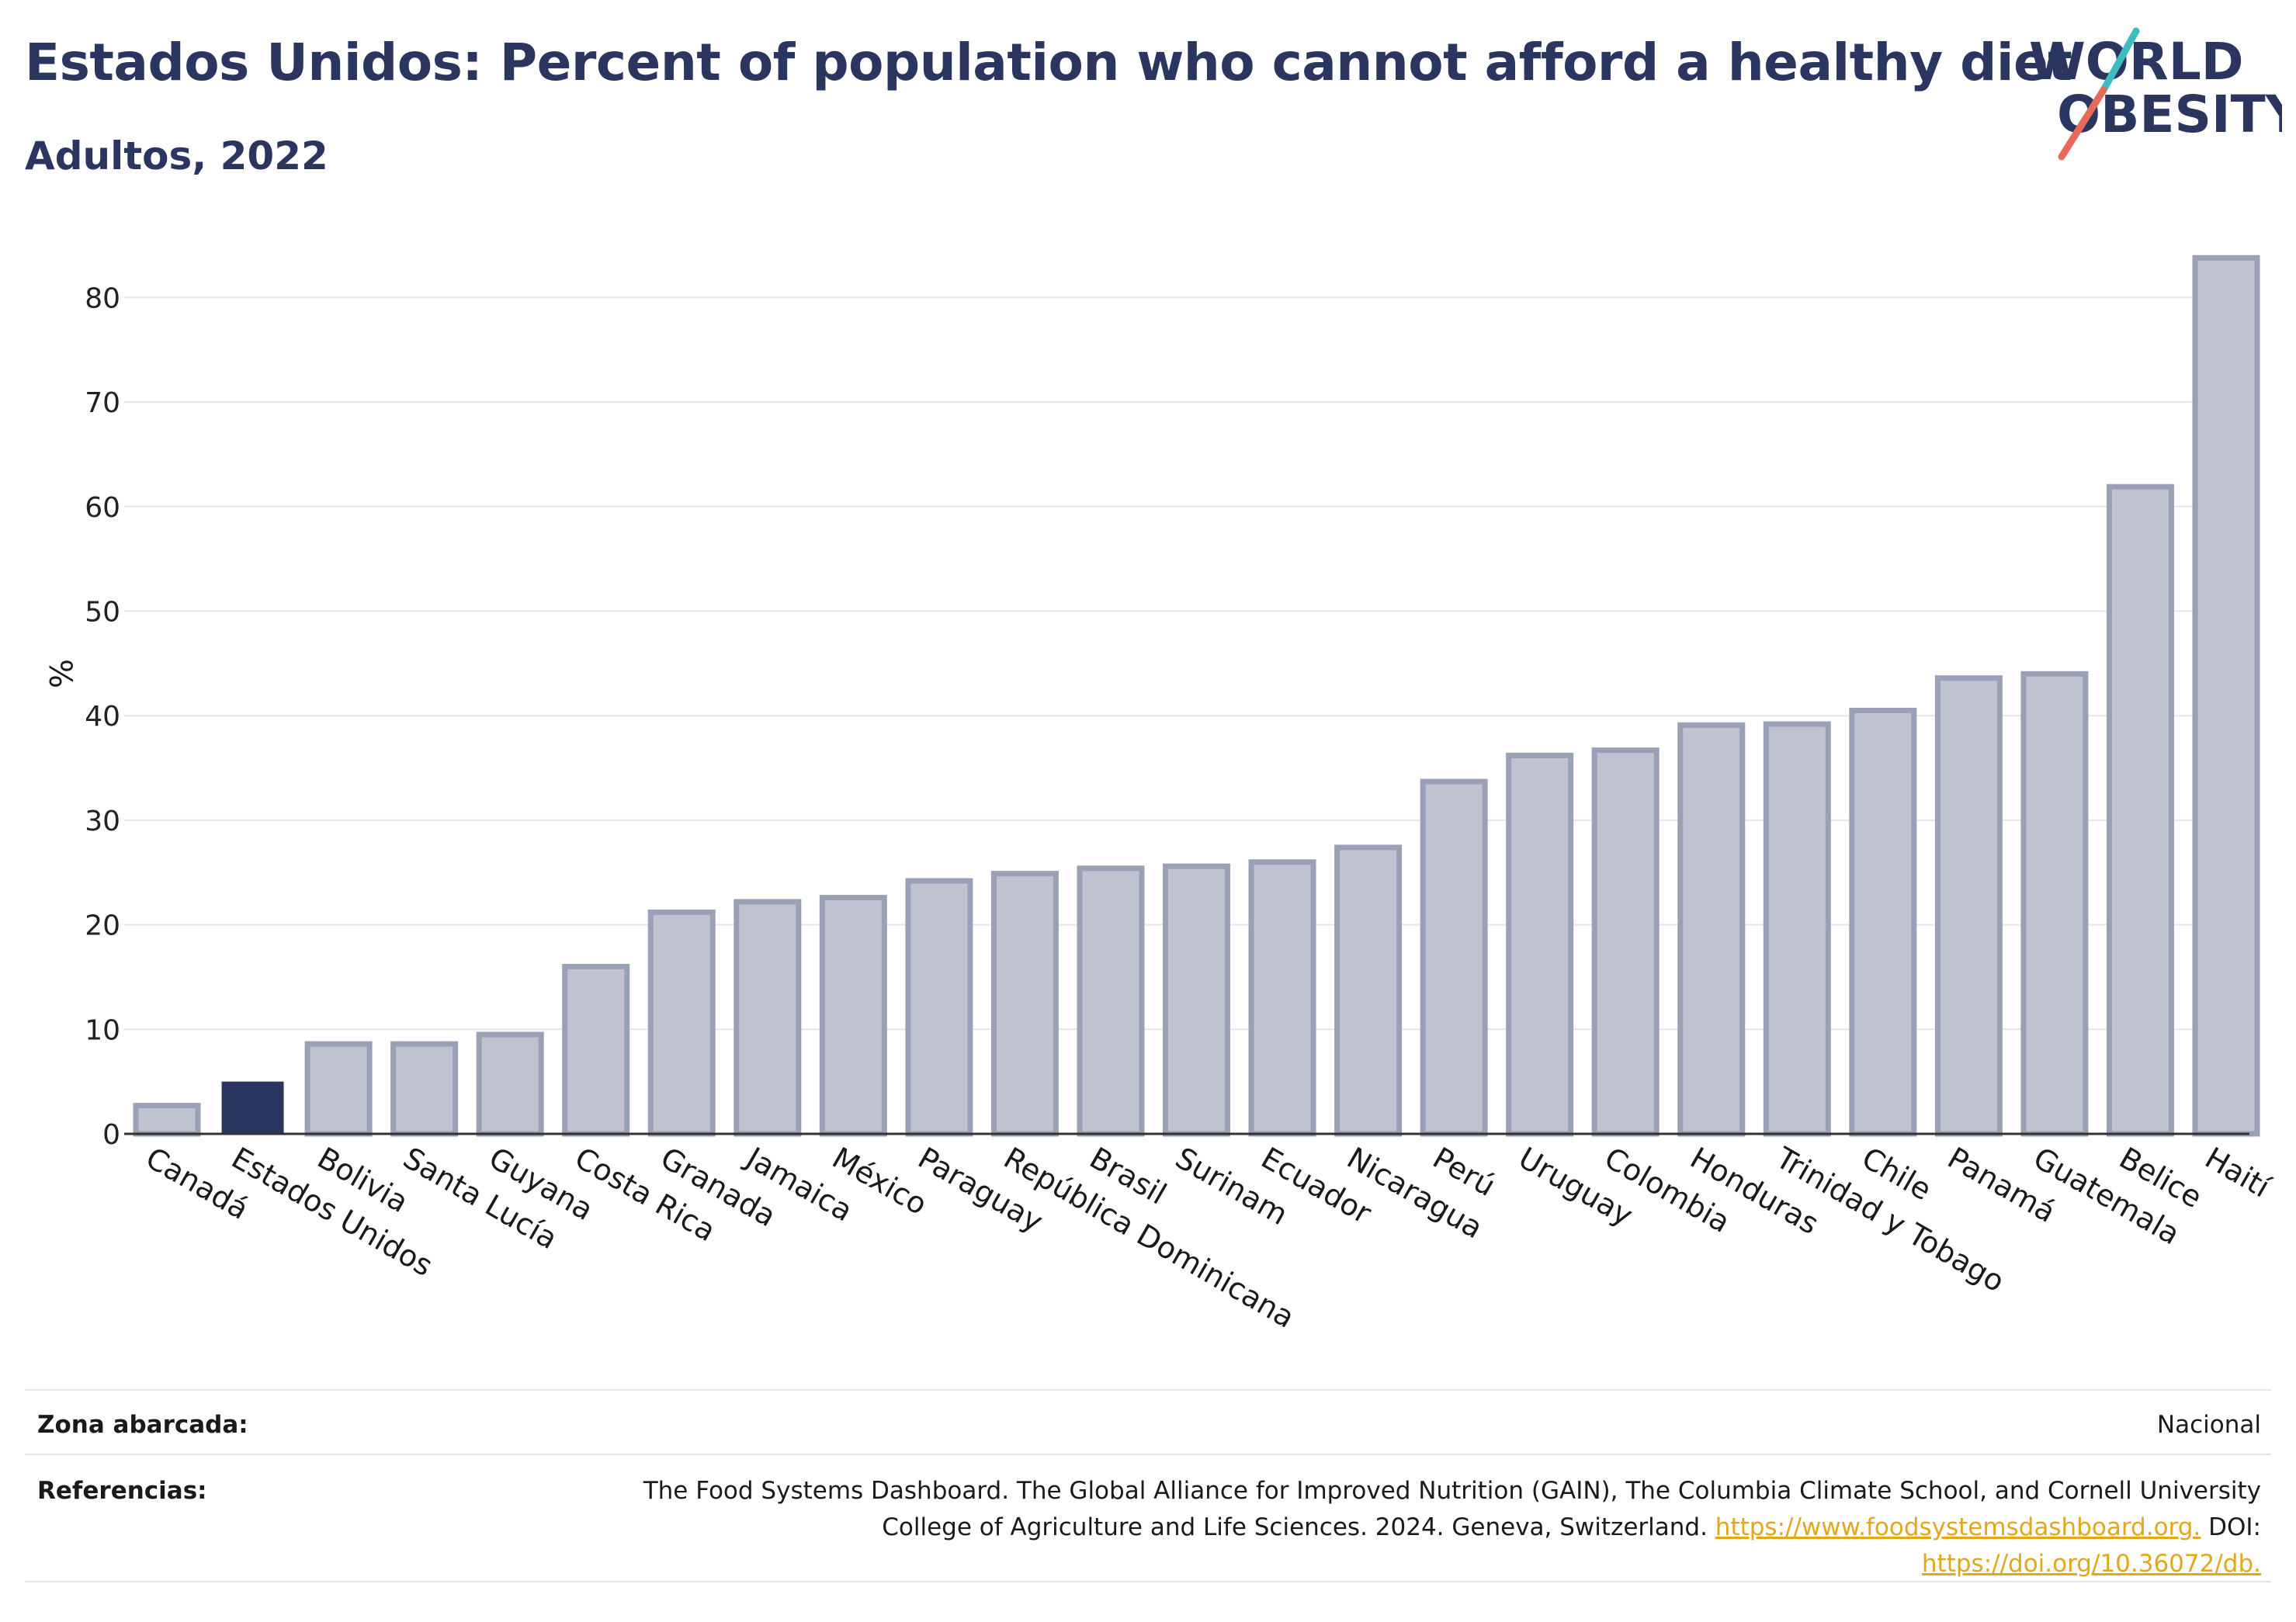 This screenshot has height=1622, width=2296. I want to click on bar-colombia, so click(1626, 942).